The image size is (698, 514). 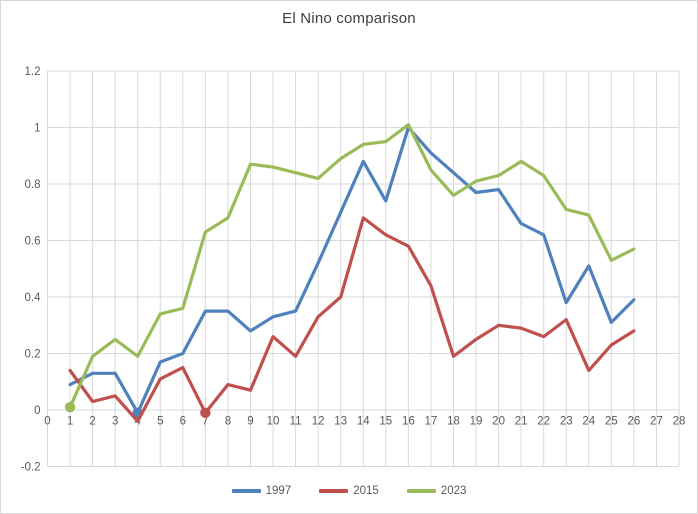 What do you see at coordinates (33, 72) in the screenshot?
I see `y-tick-label: 1.2` at bounding box center [33, 72].